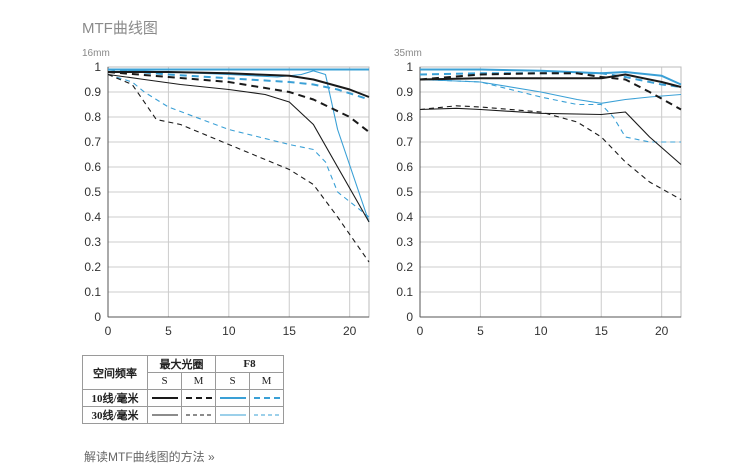  What do you see at coordinates (164, 415) in the screenshot?
I see `legend-swatch-max-30-s` at bounding box center [164, 415].